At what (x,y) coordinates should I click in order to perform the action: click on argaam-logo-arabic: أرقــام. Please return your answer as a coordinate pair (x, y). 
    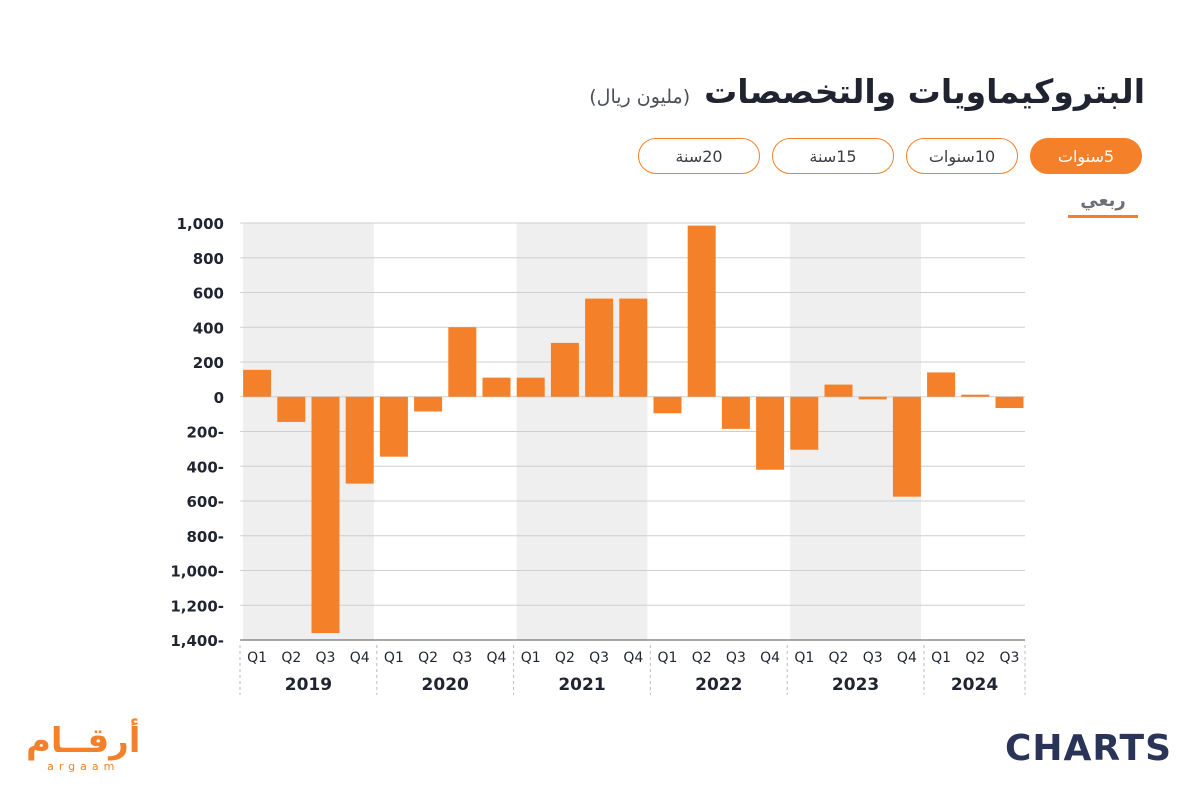
    Looking at the image, I should click on (83, 741).